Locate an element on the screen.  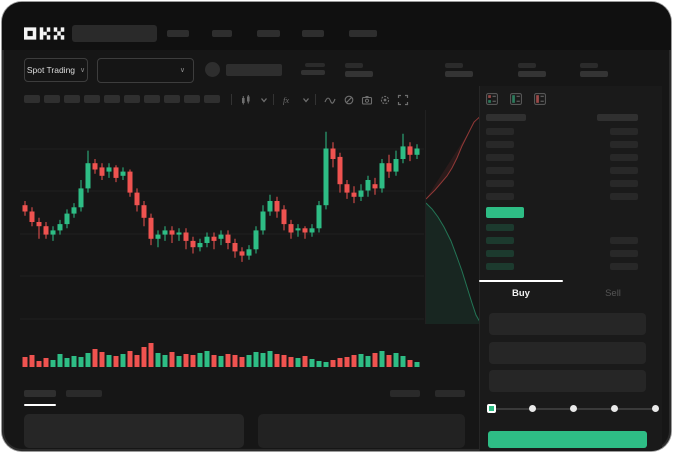
total-input is located at coordinates (567, 381).